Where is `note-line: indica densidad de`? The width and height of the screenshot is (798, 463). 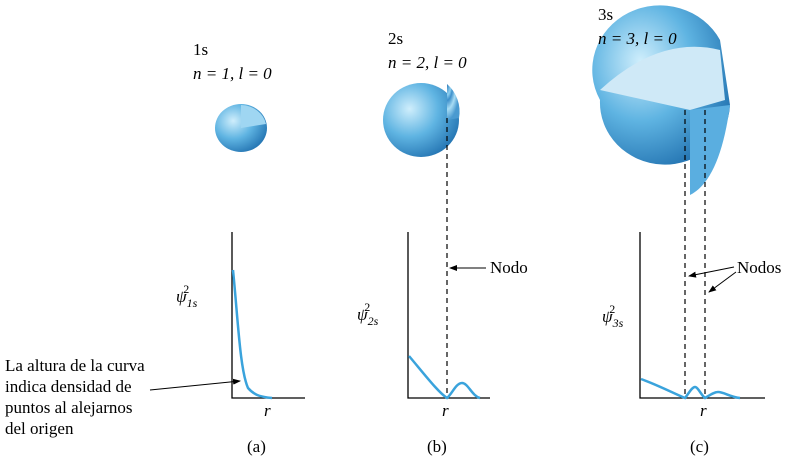 note-line: indica densidad de is located at coordinates (68, 386).